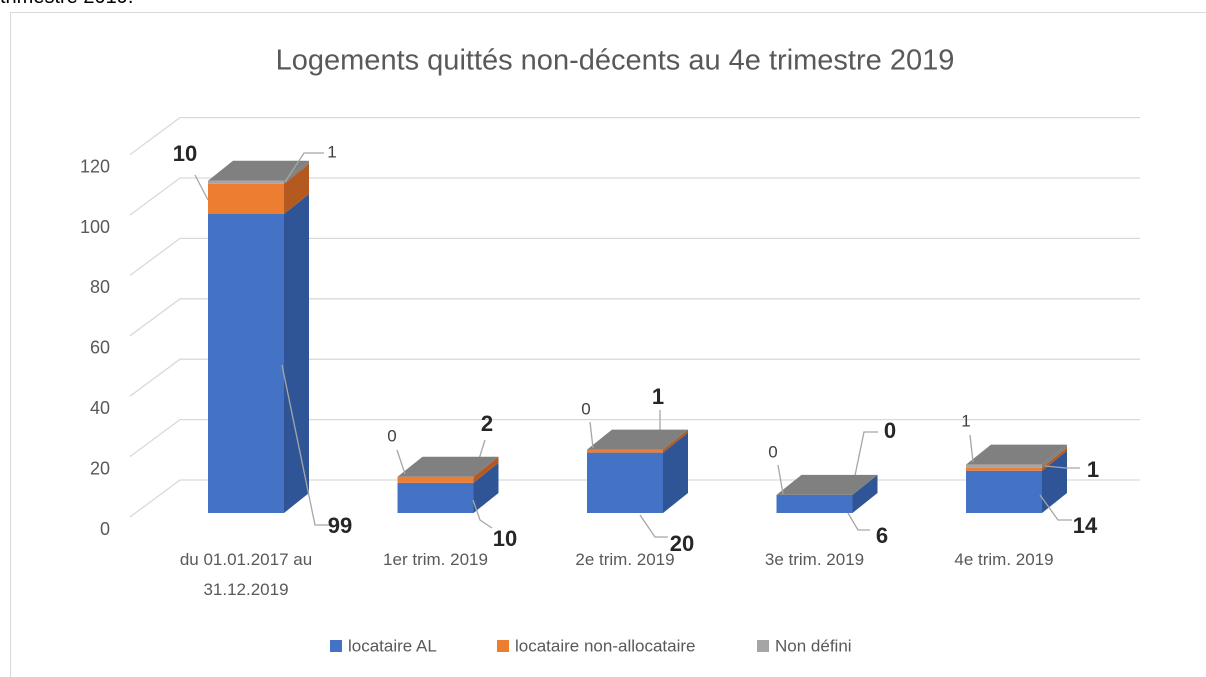 This screenshot has width=1206, height=677. What do you see at coordinates (95, 227) in the screenshot?
I see `y-tick-label: 100` at bounding box center [95, 227].